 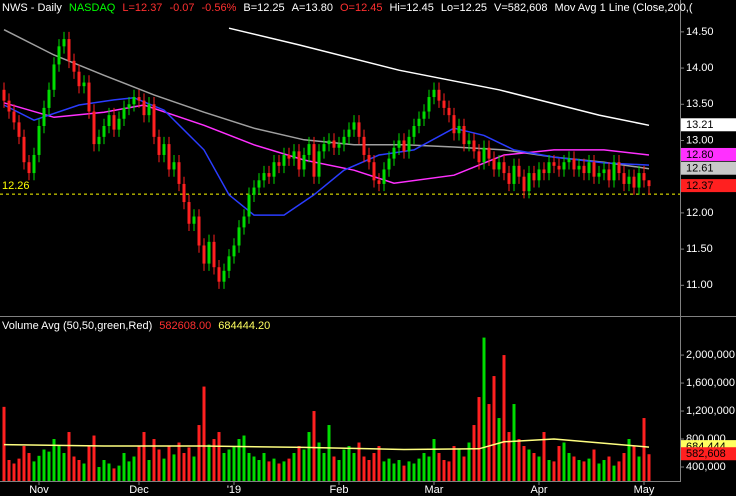 I want to click on header-item: Lo=12.25, so click(x=464, y=8).